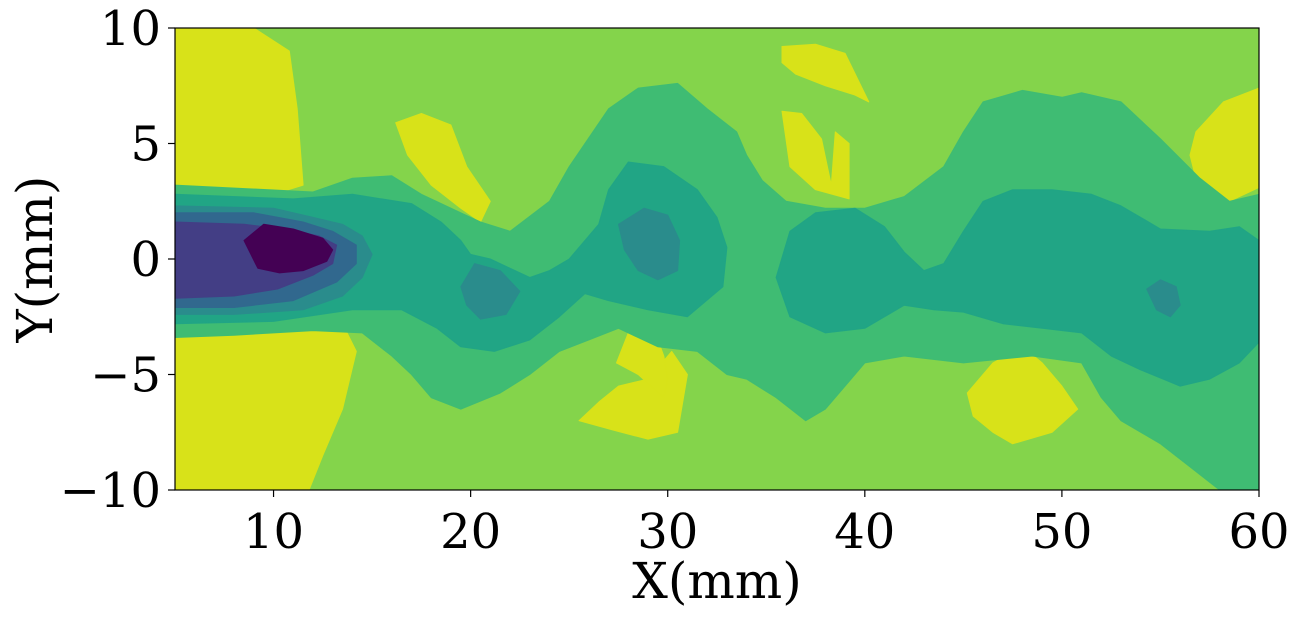 The width and height of the screenshot is (1294, 620). I want to click on x-tick-label: 10, so click(273, 532).